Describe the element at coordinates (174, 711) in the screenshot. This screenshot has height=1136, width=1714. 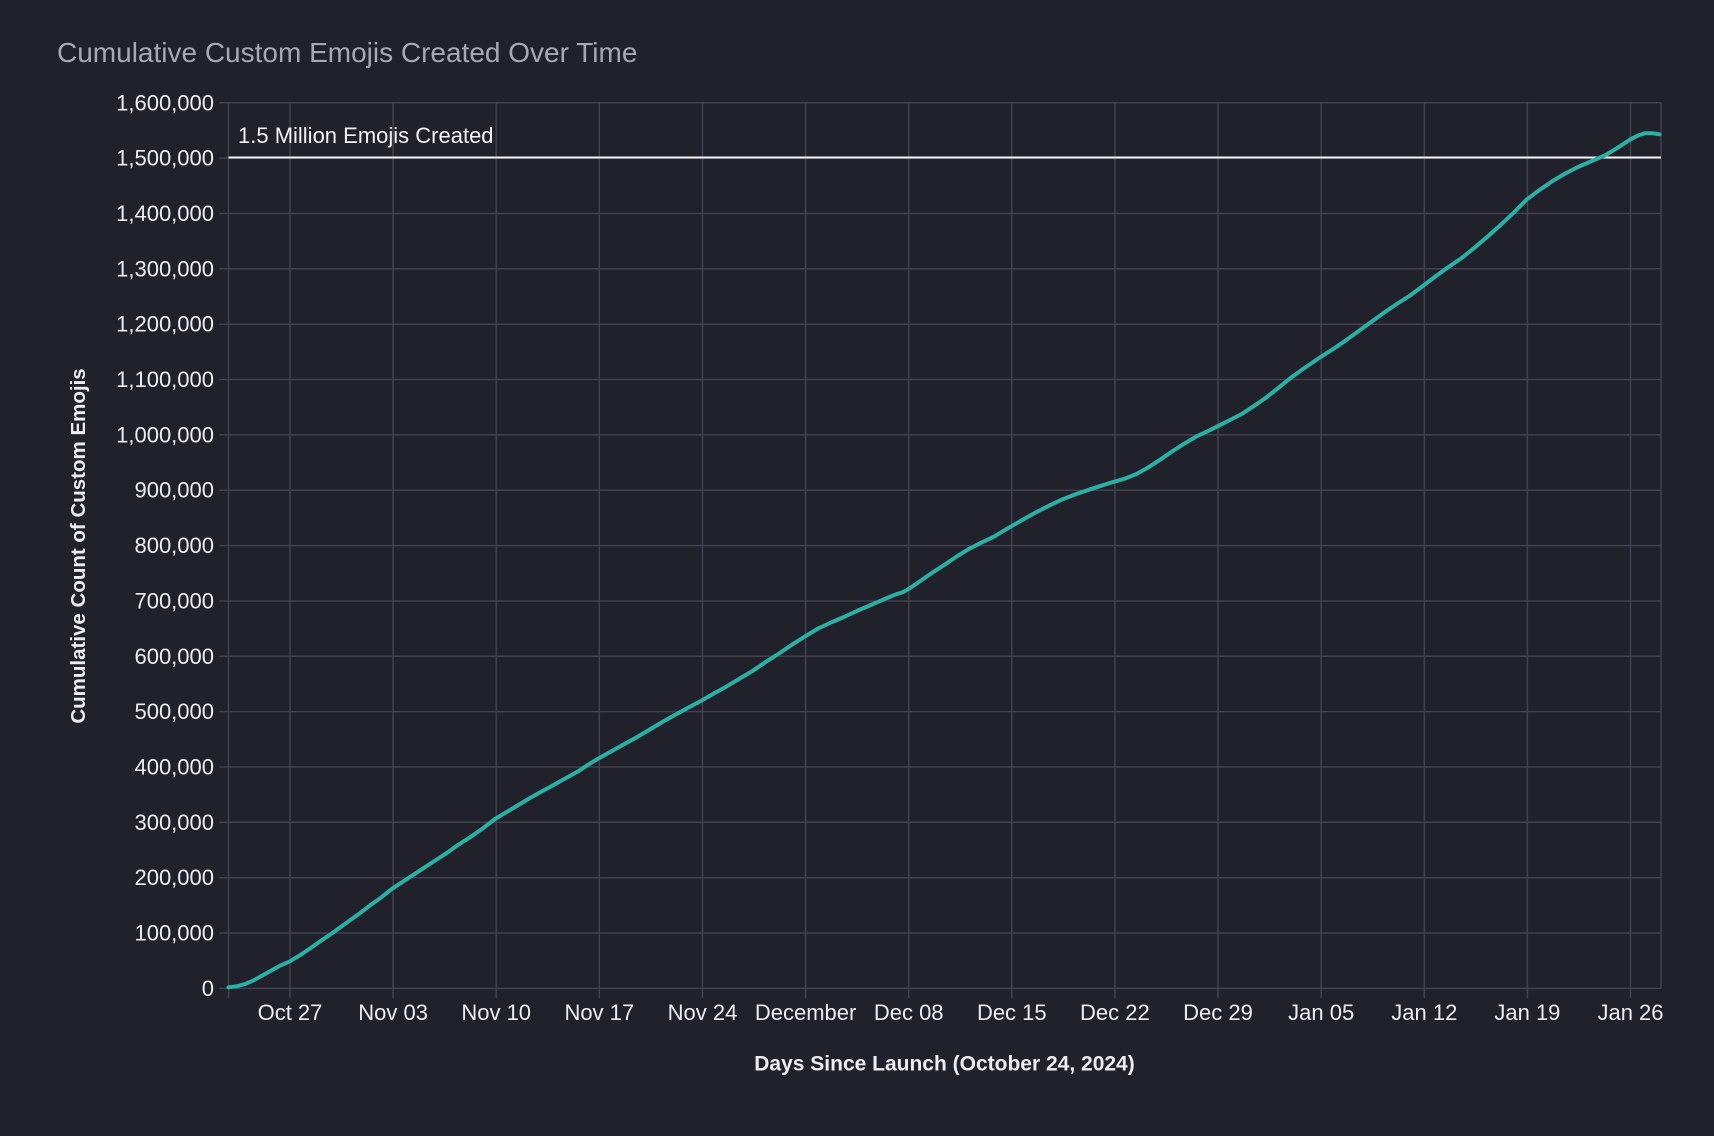
I see `svg-text: 500,000` at that location.